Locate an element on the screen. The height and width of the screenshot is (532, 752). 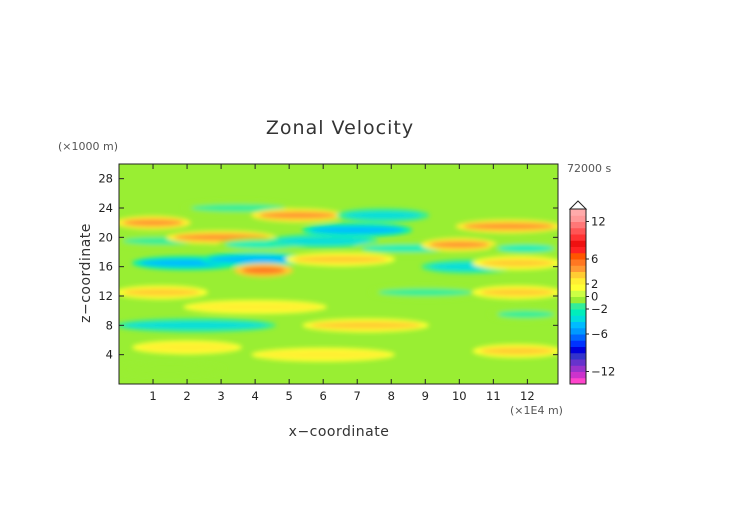
x-tick-label: 2 is located at coordinates (186, 396).